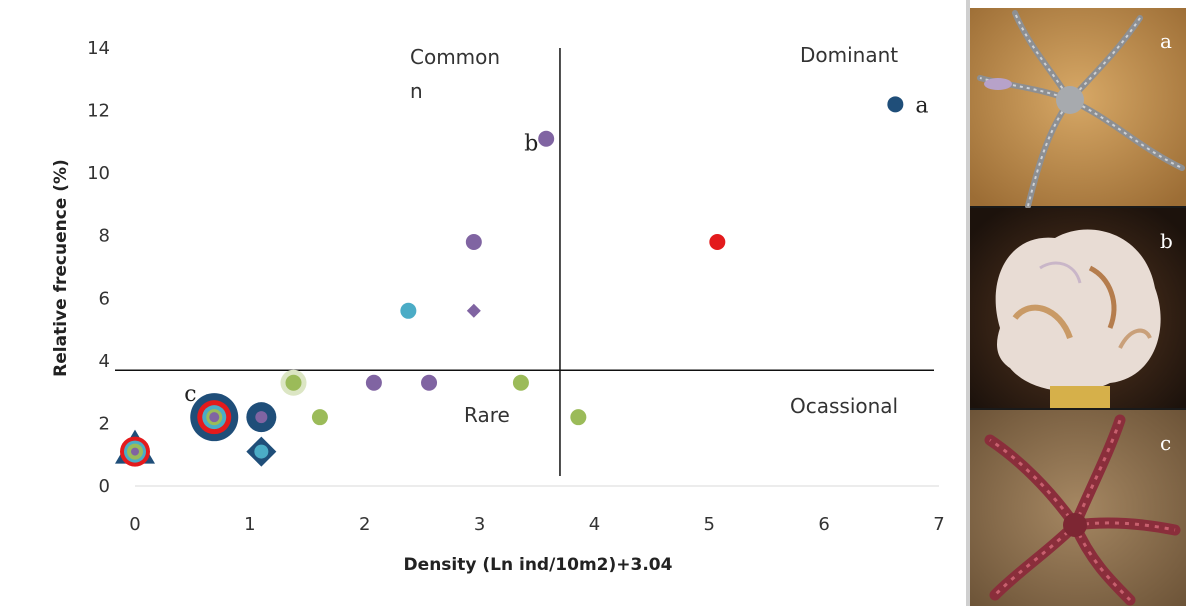  I want to click on photo-b-sponge: b, so click(1078, 308).